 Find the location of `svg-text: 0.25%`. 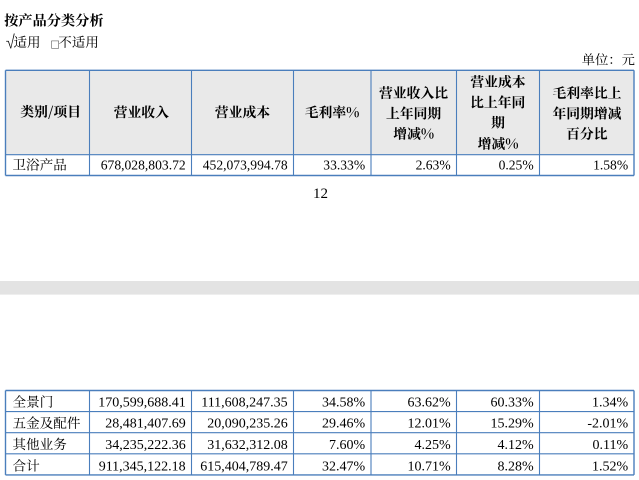

svg-text: 0.25% is located at coordinates (516, 164).